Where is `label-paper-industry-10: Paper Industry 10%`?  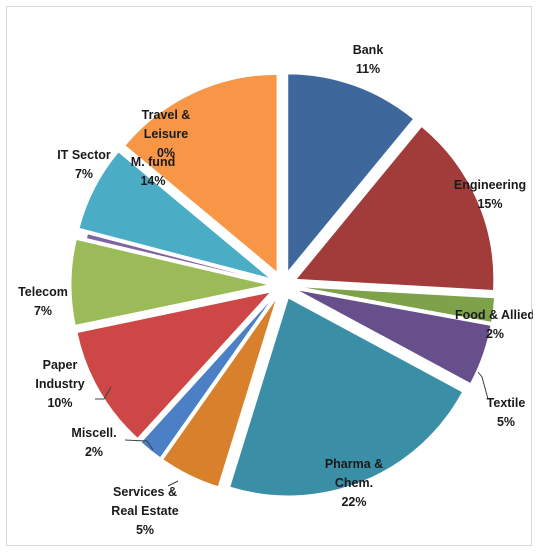 label-paper-industry-10: Paper Industry 10% is located at coordinates (59, 384).